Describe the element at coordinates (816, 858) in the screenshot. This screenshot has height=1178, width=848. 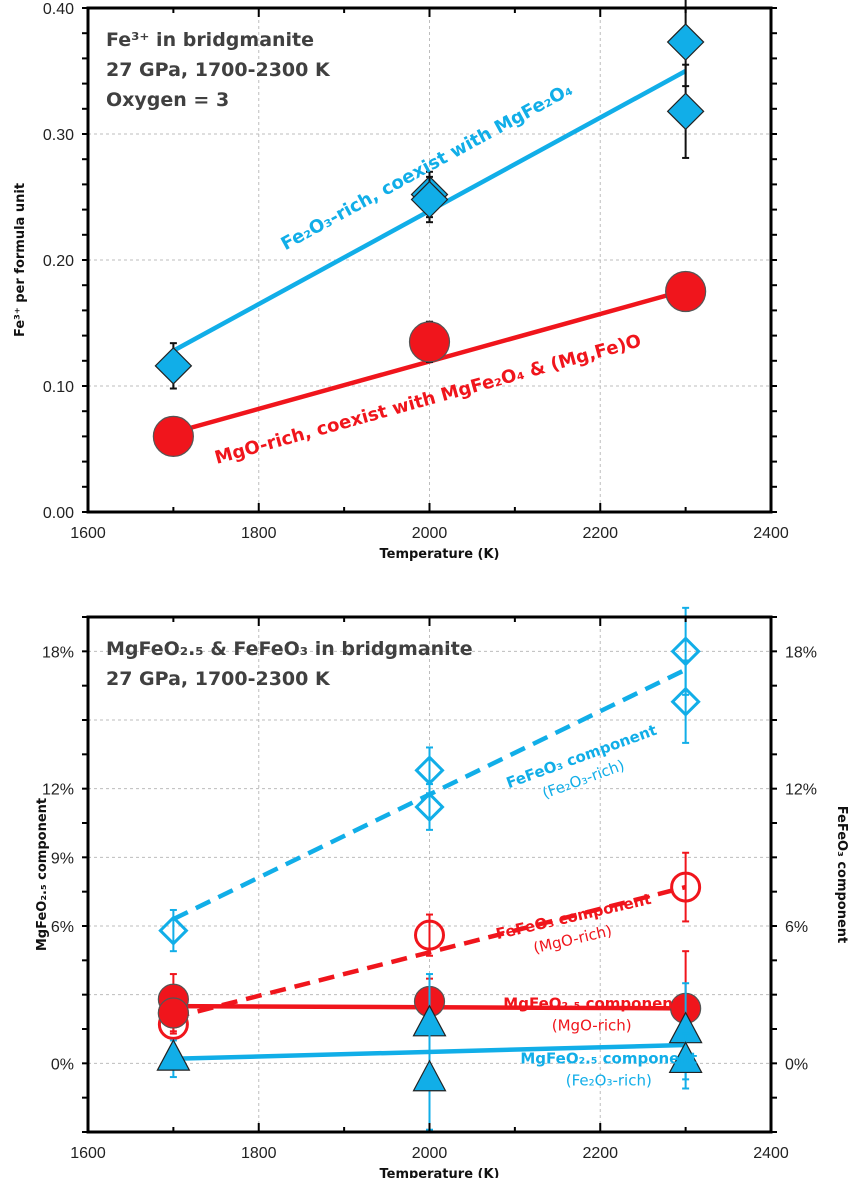
I see `y-axis-right: 0% 6% 12% 18% FeFeO₃ component` at that location.